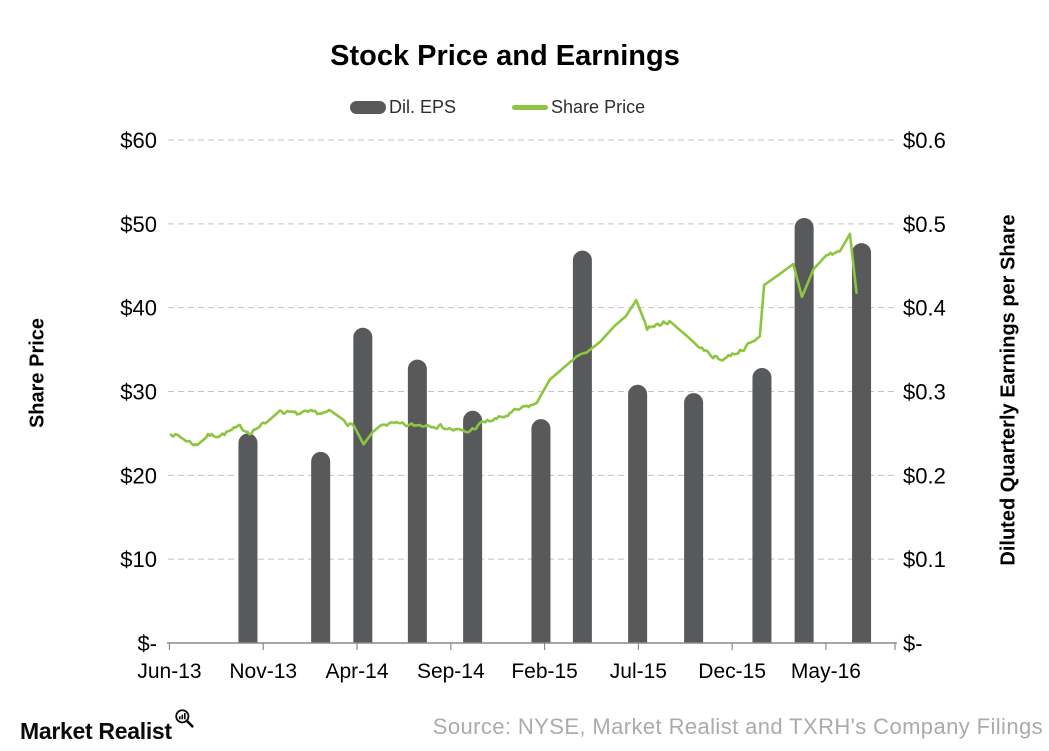 The height and width of the screenshot is (751, 1049). What do you see at coordinates (638, 671) in the screenshot?
I see `x-tick-label-5: Jul-15` at bounding box center [638, 671].